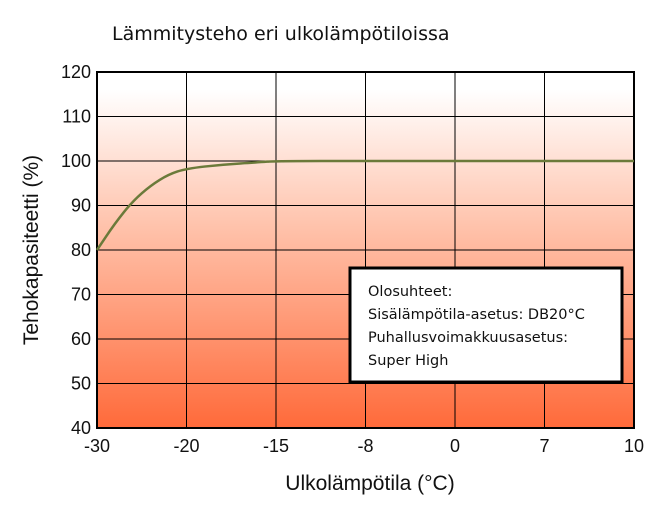  Describe the element at coordinates (476, 315) in the screenshot. I see `annotation-line: Sisälämpötila-asetus: DB20°C` at that location.